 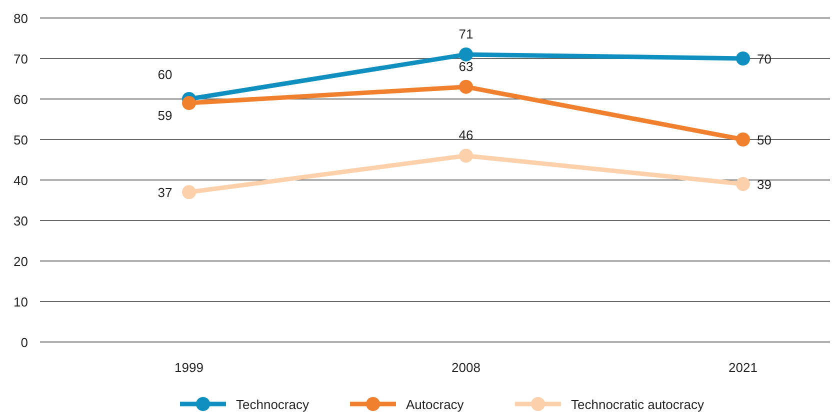 What do you see at coordinates (21, 302) in the screenshot?
I see `y-tick-label: 10` at bounding box center [21, 302].